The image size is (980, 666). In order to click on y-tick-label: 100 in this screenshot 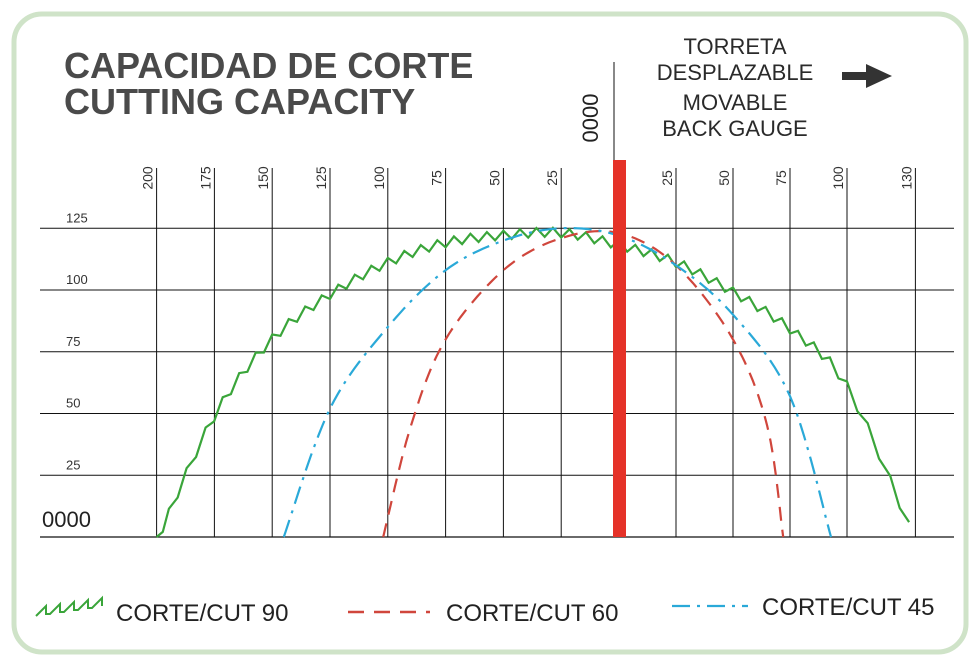, I will do `click(77, 279)`.